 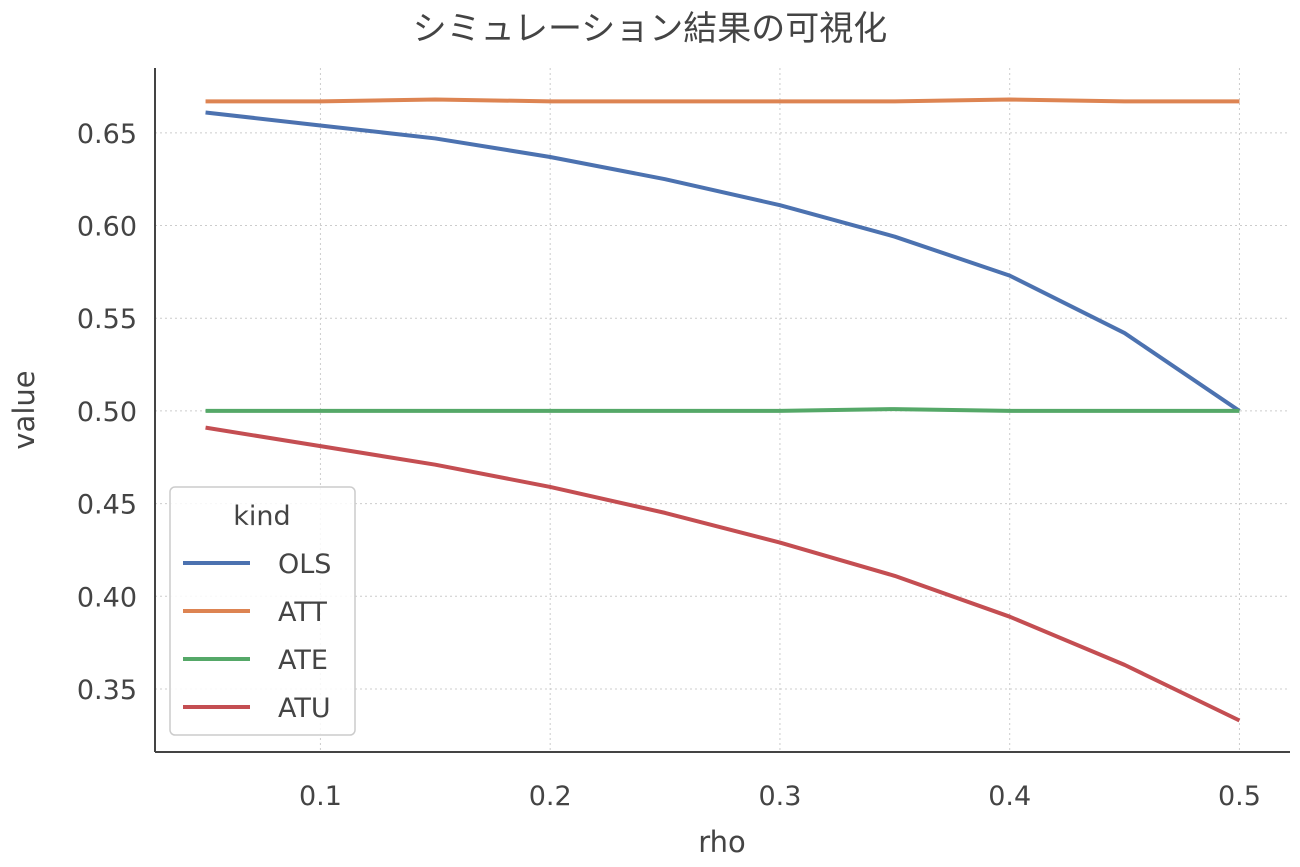 I want to click on y-tick-label: 0.55, so click(x=107, y=319).